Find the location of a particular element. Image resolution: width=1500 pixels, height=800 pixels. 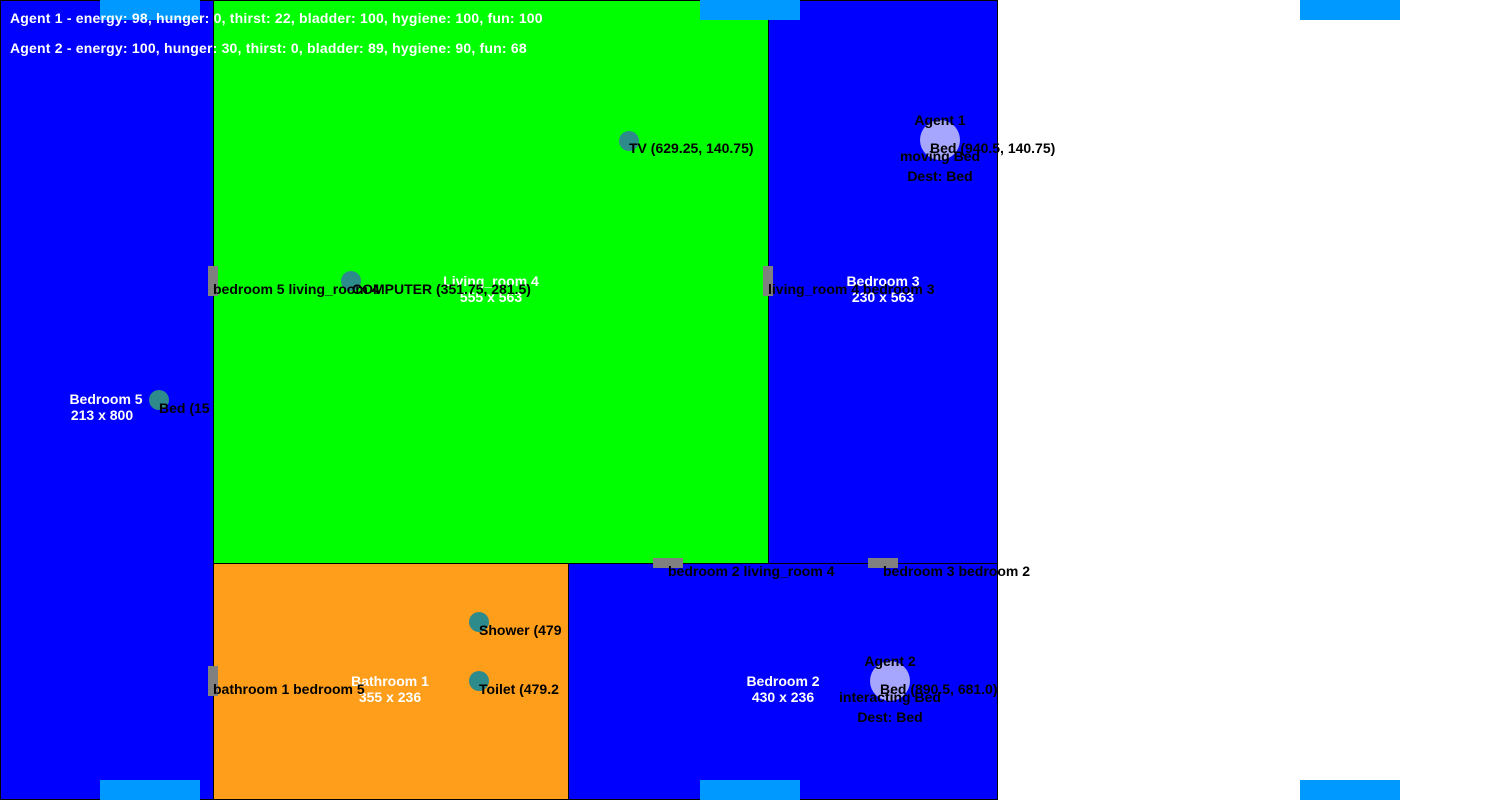

room-label-bathroom-1: Bathroom 1 355 x 236 is located at coordinates (390, 689).